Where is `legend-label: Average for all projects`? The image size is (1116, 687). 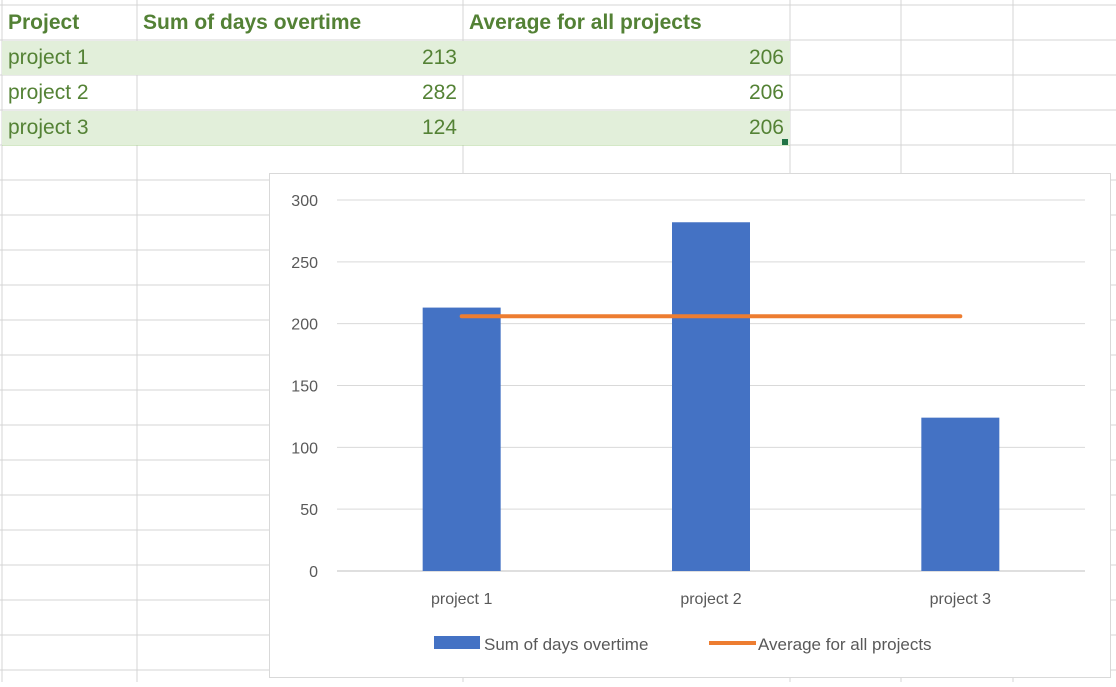 legend-label: Average for all projects is located at coordinates (845, 644).